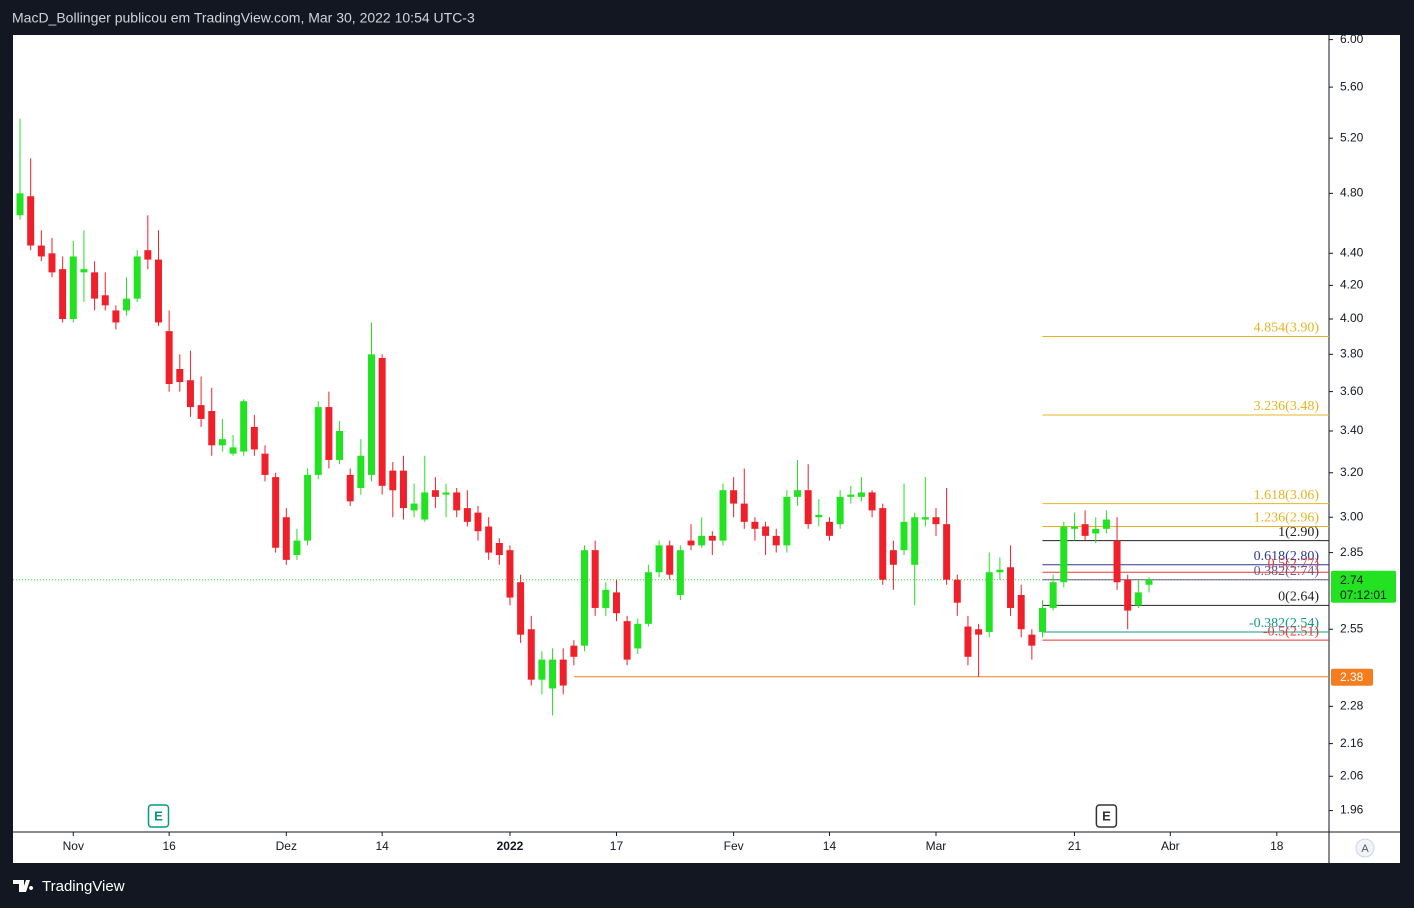 Image resolution: width=1414 pixels, height=908 pixels. Describe the element at coordinates (1352, 86) in the screenshot. I see `y-tick-label: 5.60` at that location.